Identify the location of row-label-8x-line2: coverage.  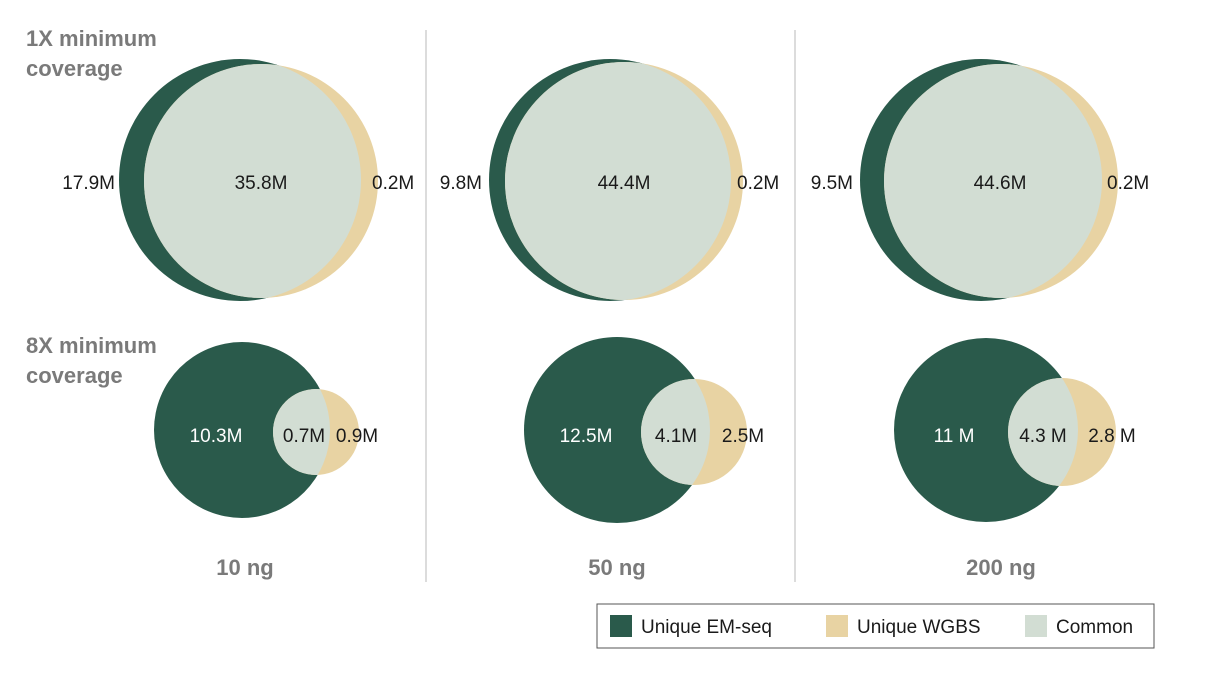
(74, 375).